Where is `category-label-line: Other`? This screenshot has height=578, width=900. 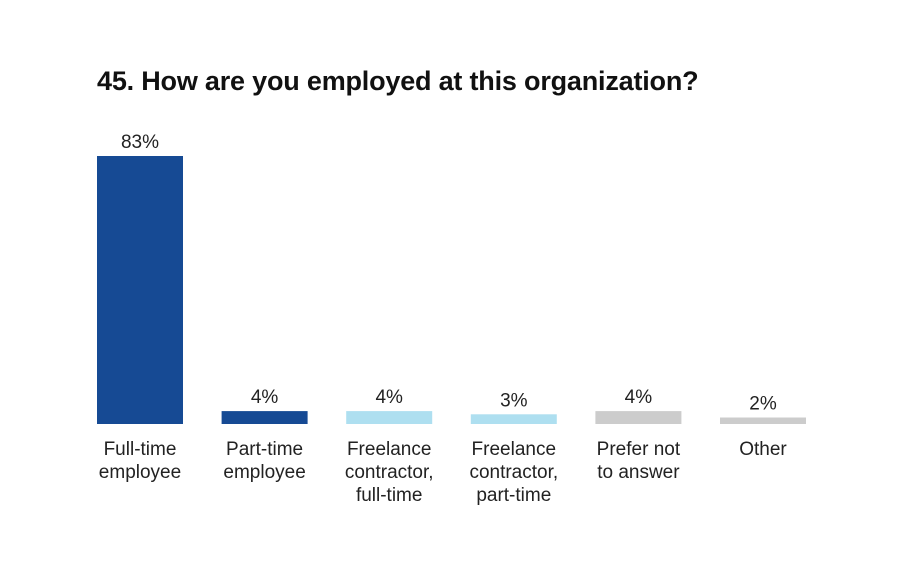 category-label-line: Other is located at coordinates (763, 449).